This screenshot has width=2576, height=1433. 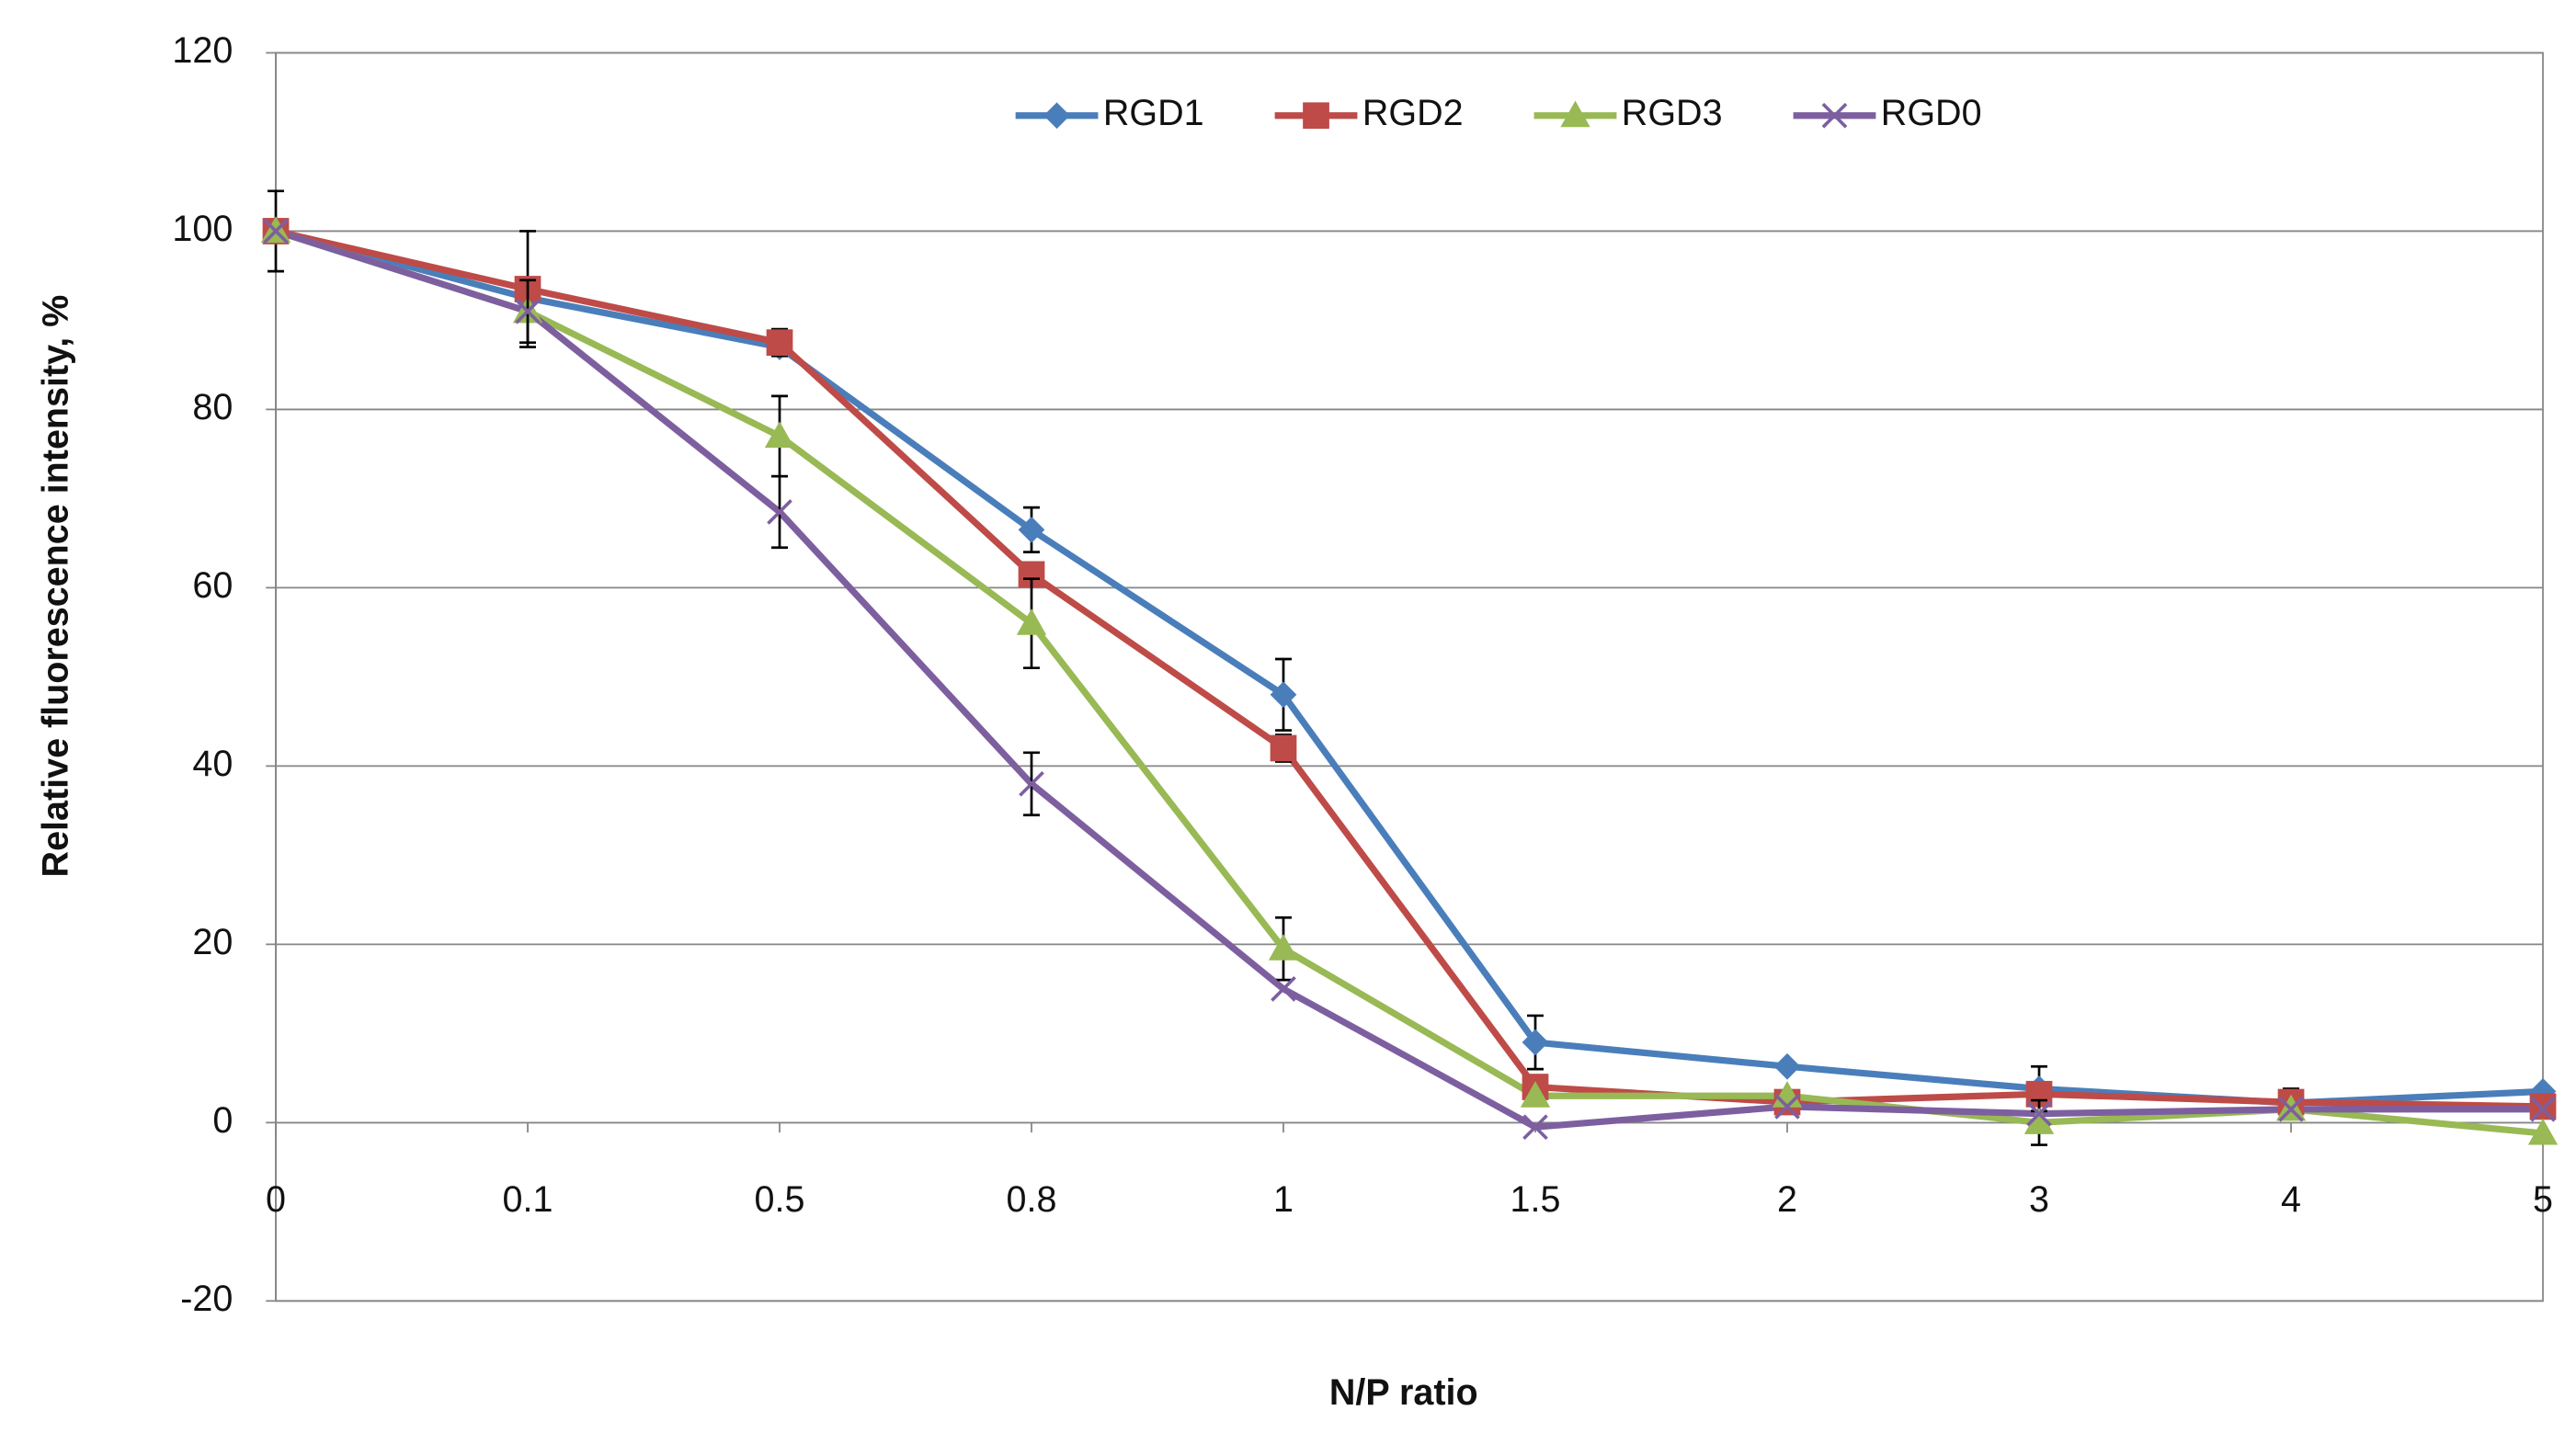 What do you see at coordinates (212, 407) in the screenshot?
I see `y-tick-label: 80` at bounding box center [212, 407].